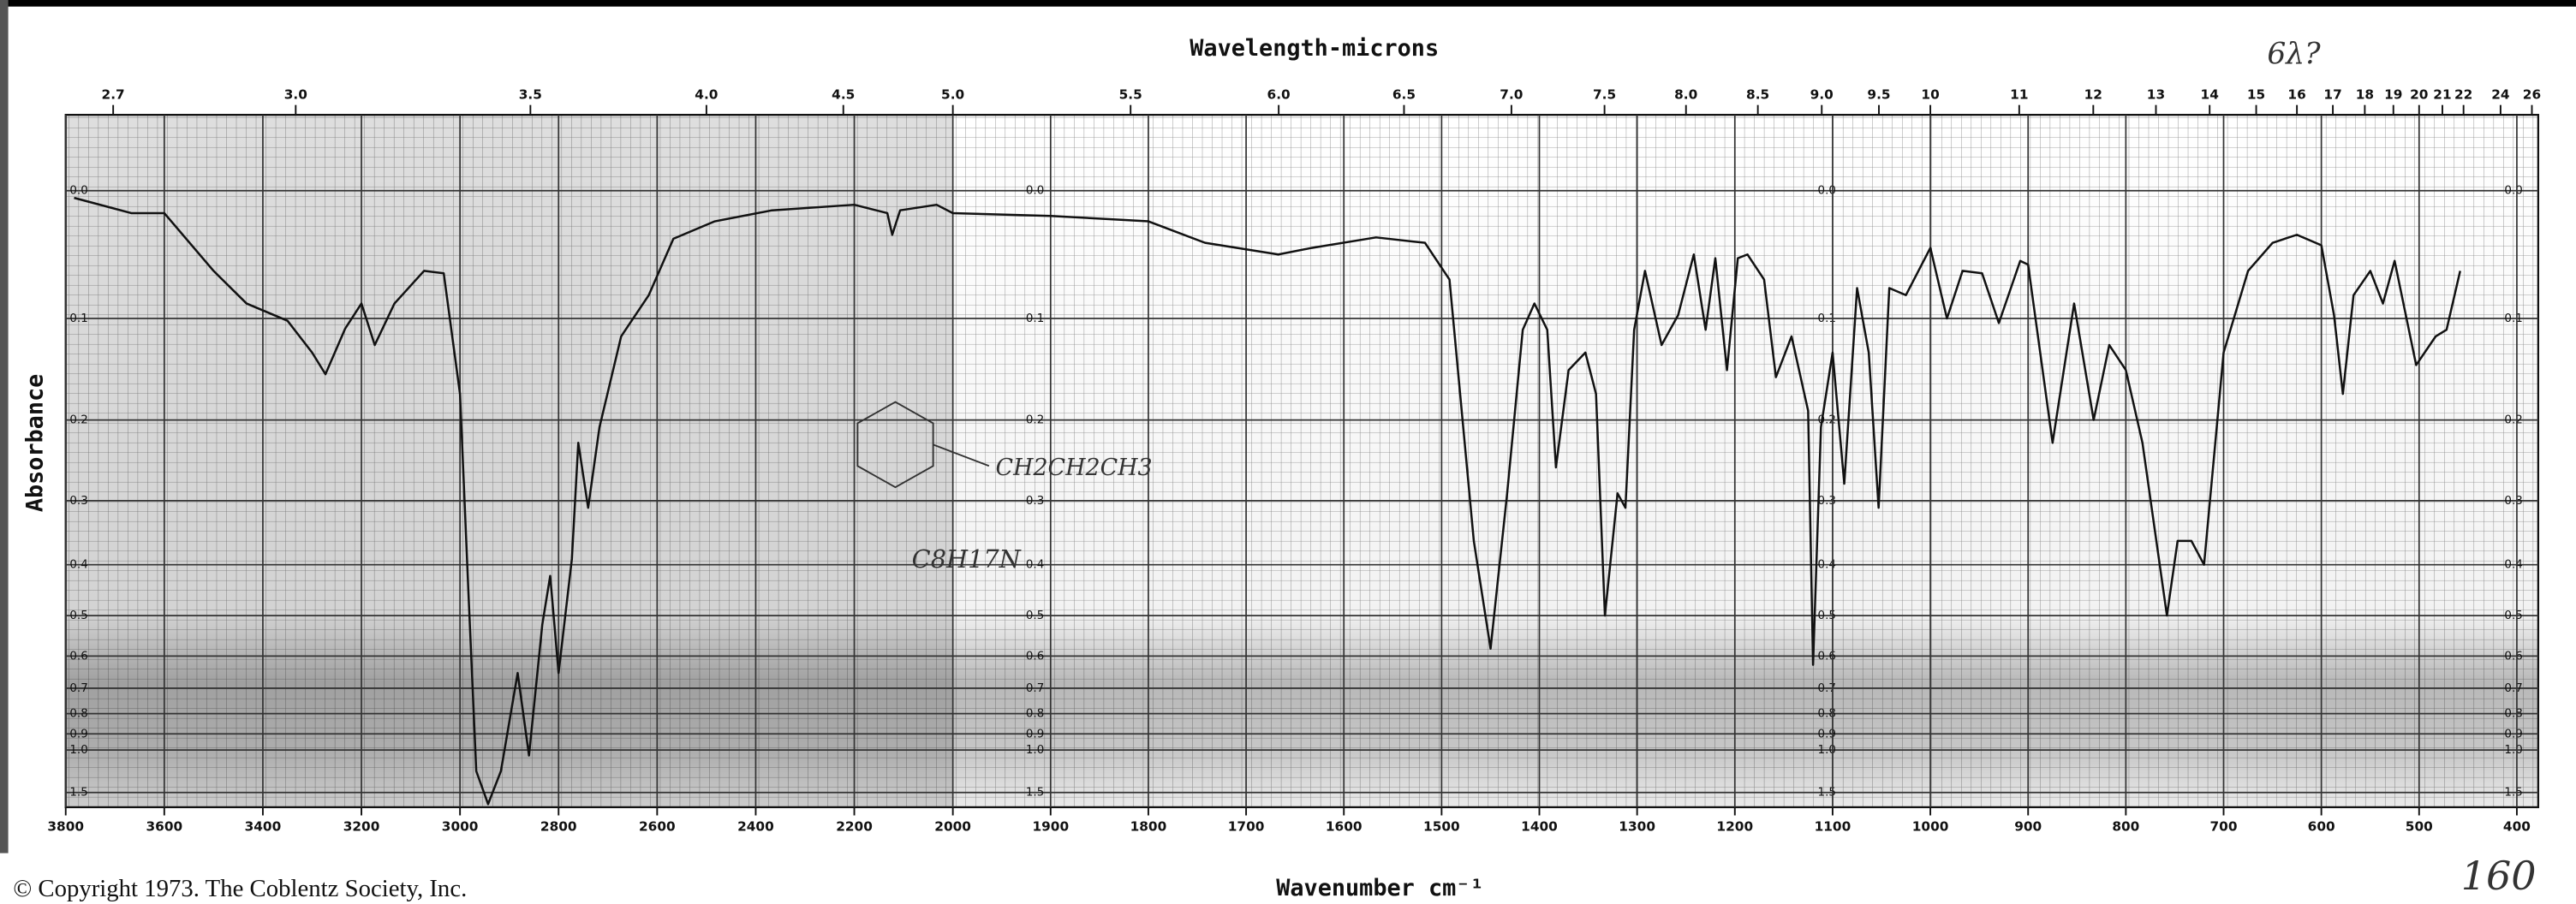  What do you see at coordinates (2028, 826) in the screenshot?
I see `x-tick-label: 900` at bounding box center [2028, 826].